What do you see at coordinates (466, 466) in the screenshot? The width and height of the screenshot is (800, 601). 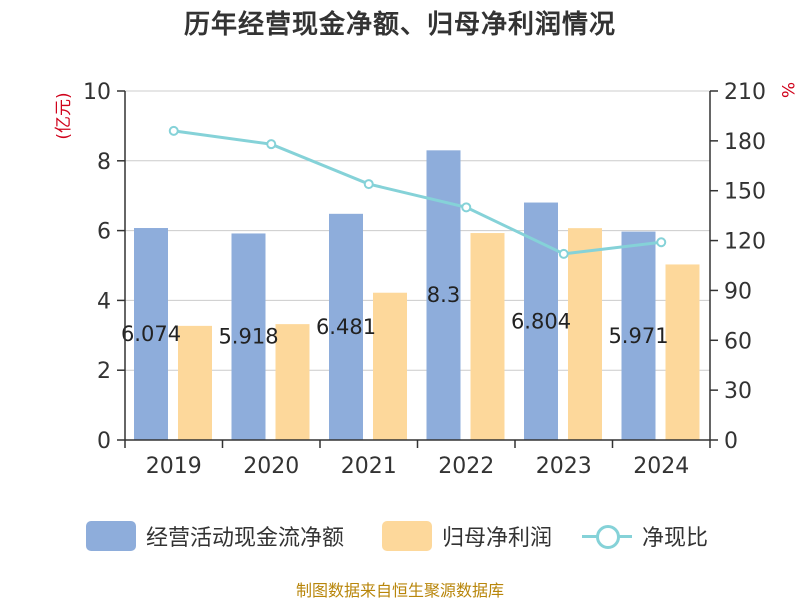 I see `x-tick-label-2022: 2022` at bounding box center [466, 466].